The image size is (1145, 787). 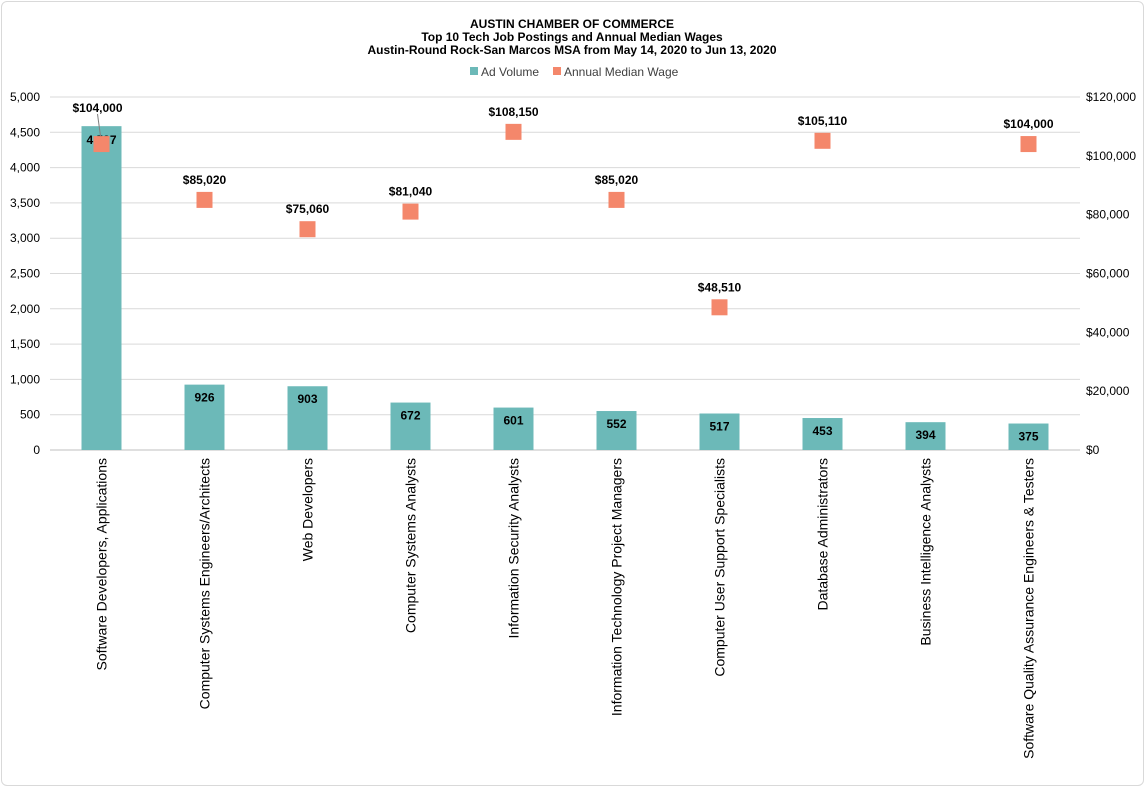 What do you see at coordinates (1108, 274) in the screenshot?
I see `right-tick-label: $60,000` at bounding box center [1108, 274].